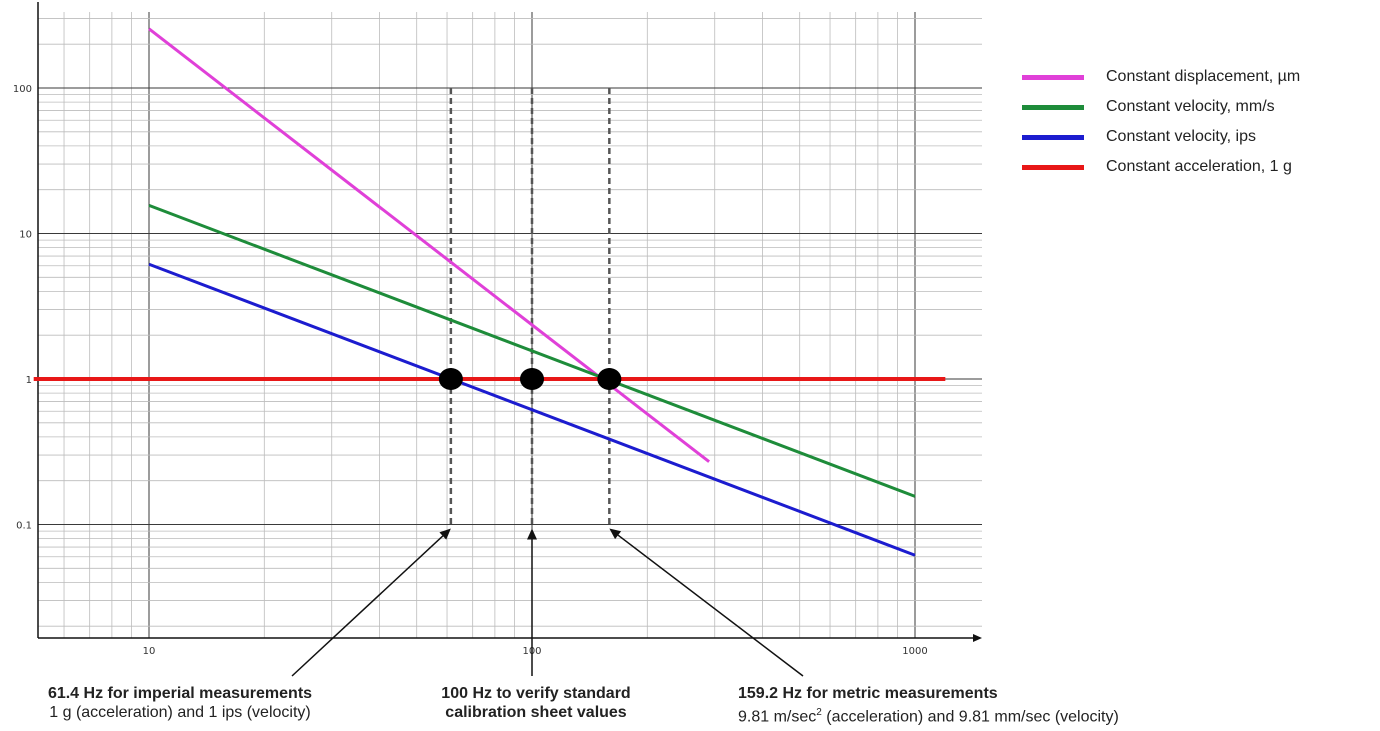 The height and width of the screenshot is (731, 1380). Describe the element at coordinates (29, 380) in the screenshot. I see `y-tick-label: 1` at that location.